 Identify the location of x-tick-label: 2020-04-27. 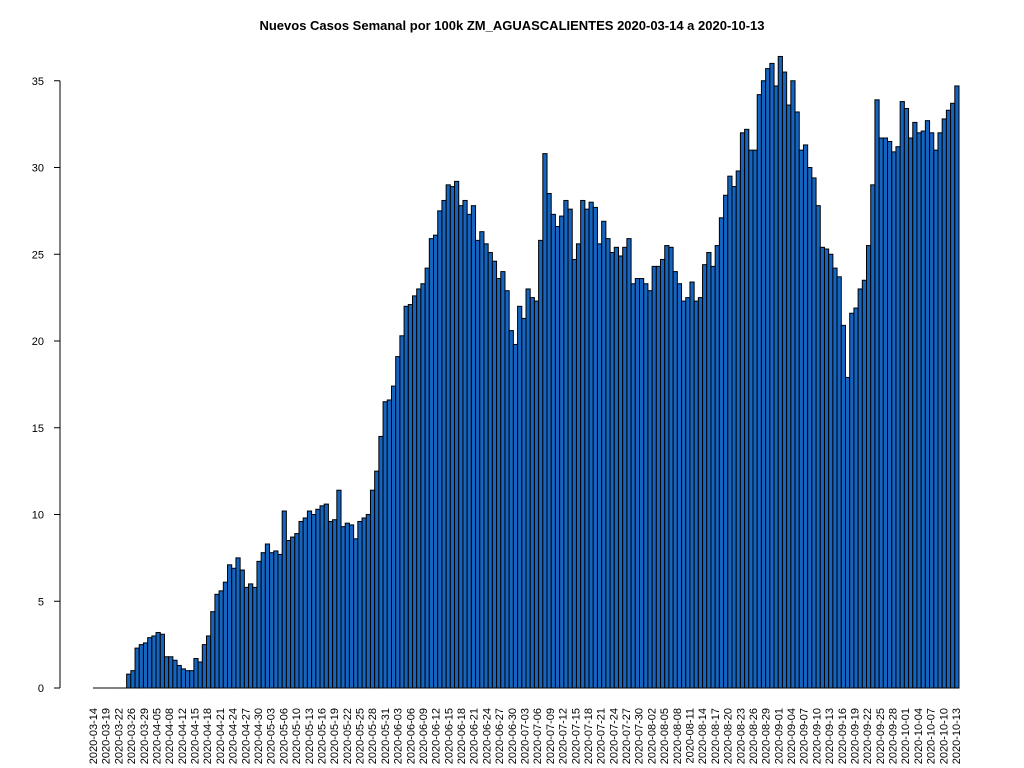
(246, 736).